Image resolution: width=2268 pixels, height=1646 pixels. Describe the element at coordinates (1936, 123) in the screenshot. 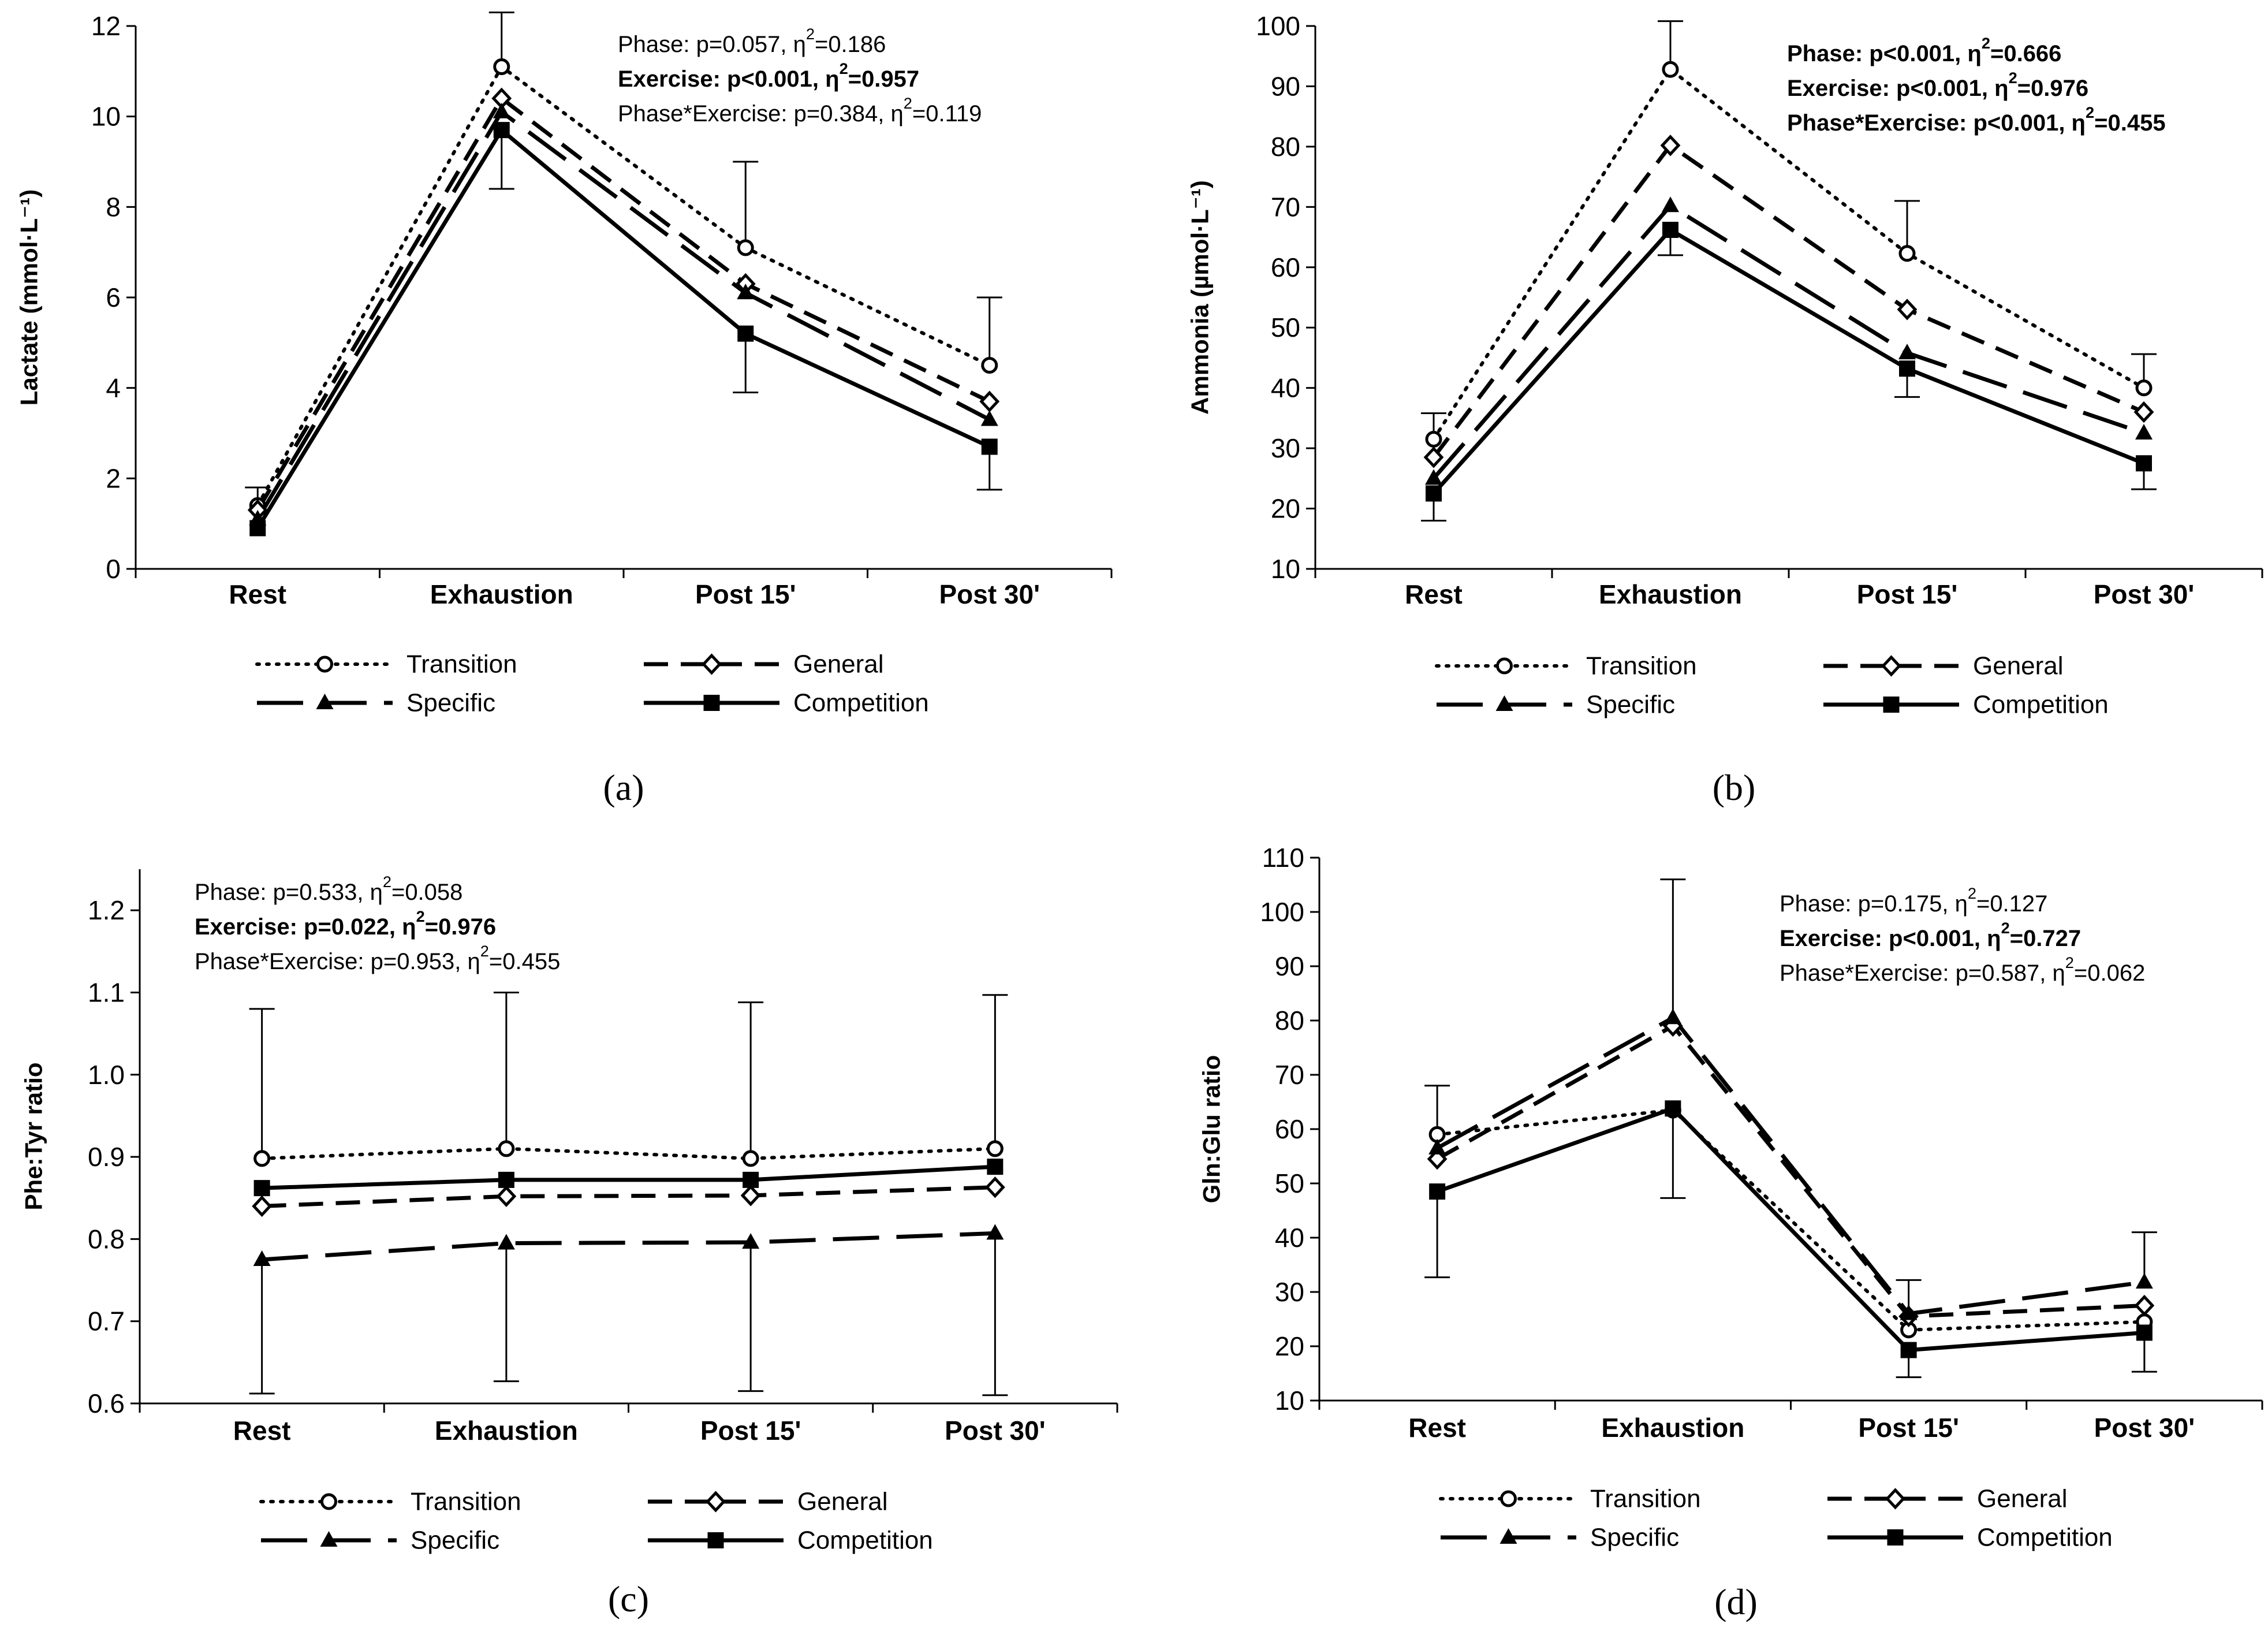

I see `panel-b-stats-text-3: Phase*Exercise: p<0.001, η` at that location.